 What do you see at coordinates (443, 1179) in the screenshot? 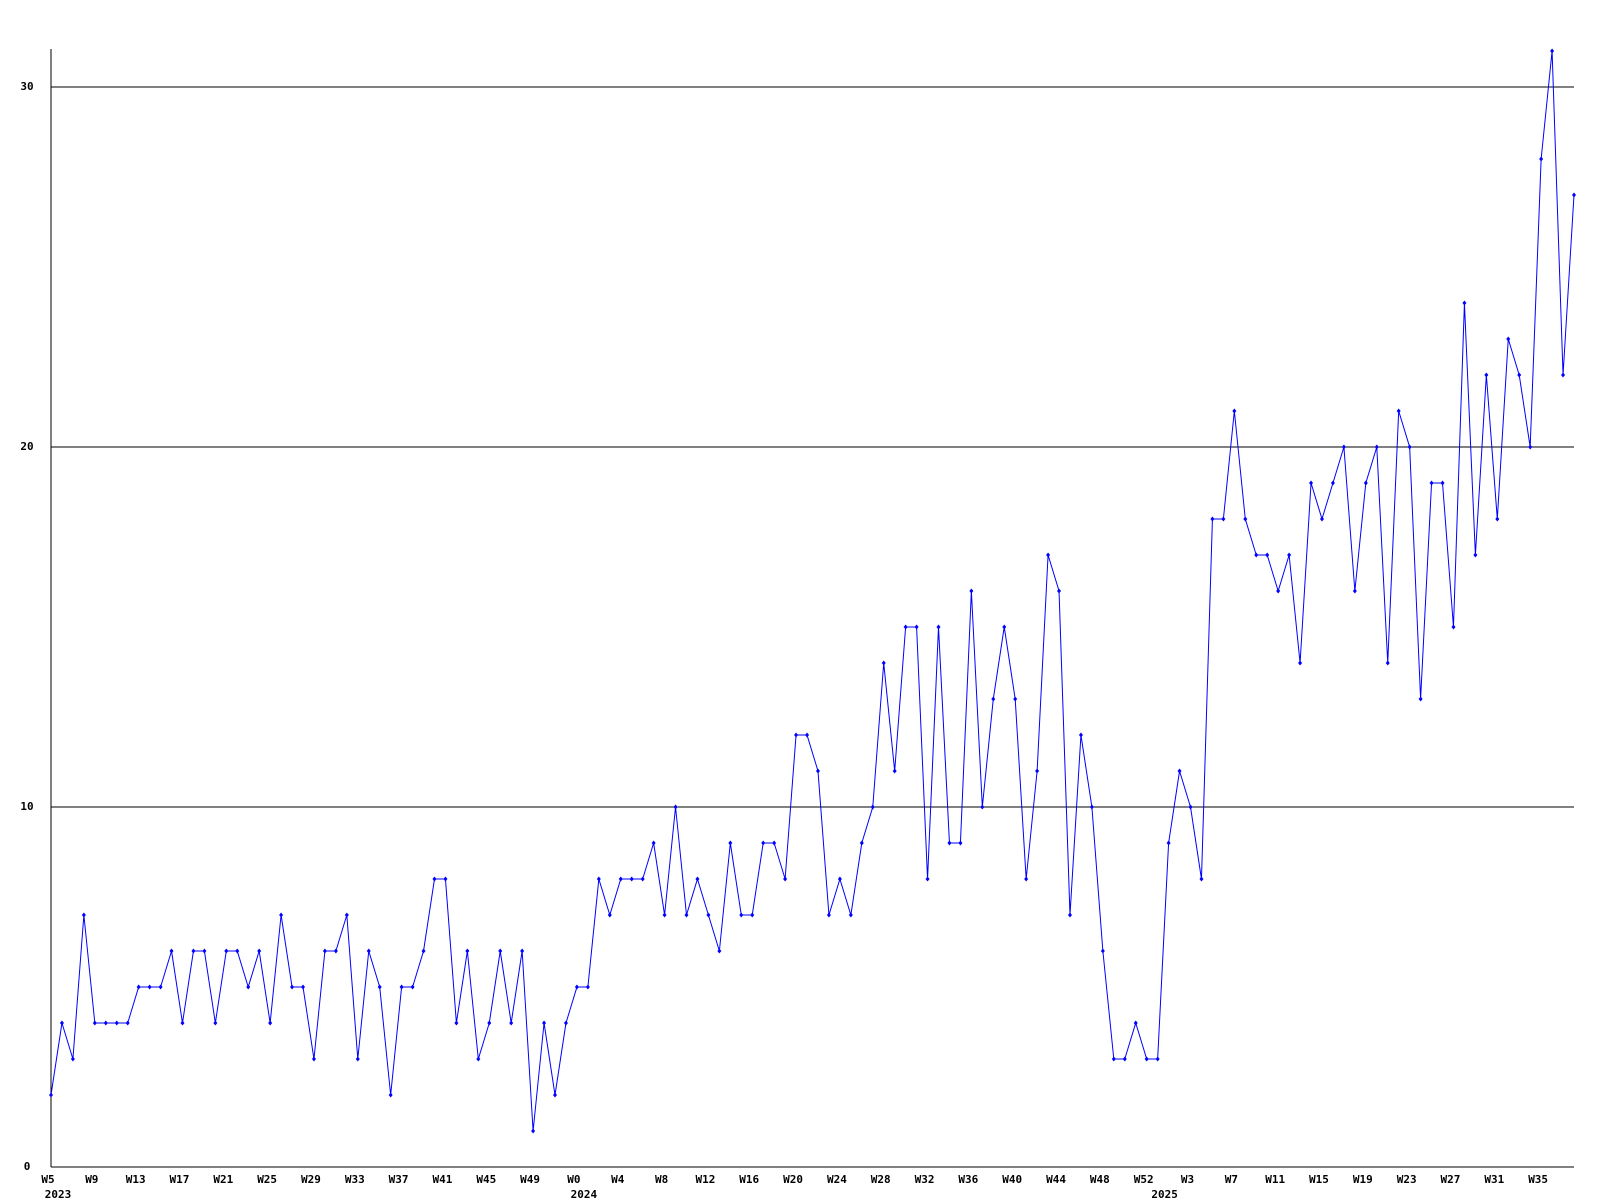
I see `x-tick-label: W41` at bounding box center [443, 1179].